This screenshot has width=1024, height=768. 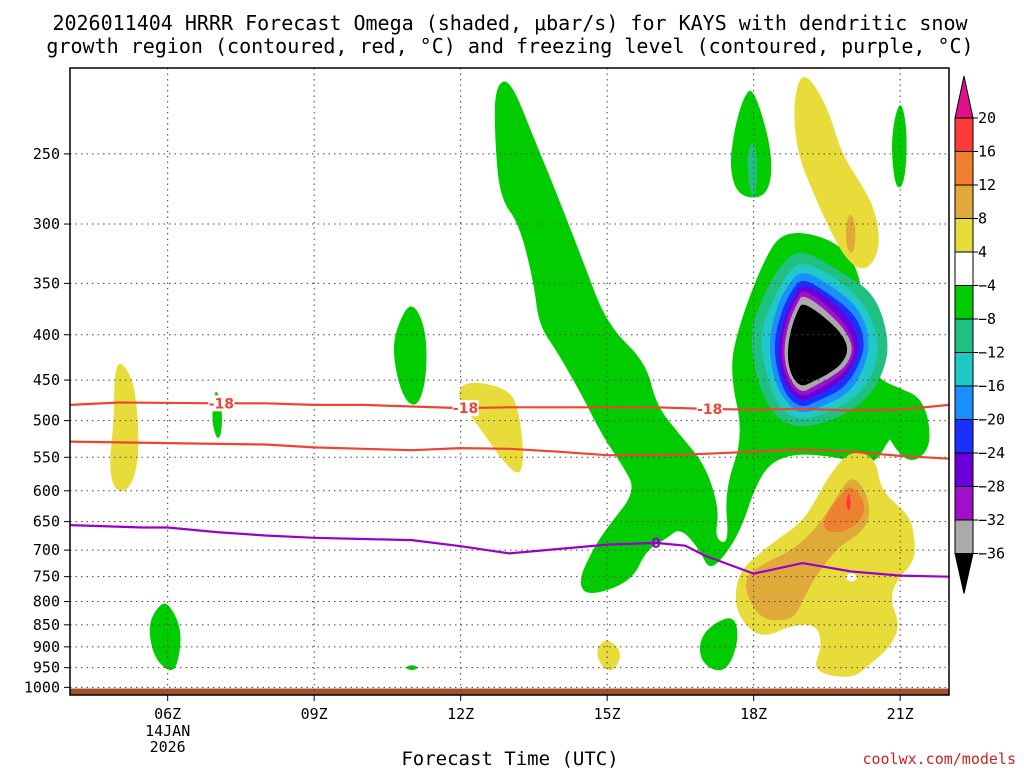 What do you see at coordinates (46, 550) in the screenshot?
I see `y-tick-label: 700` at bounding box center [46, 550].